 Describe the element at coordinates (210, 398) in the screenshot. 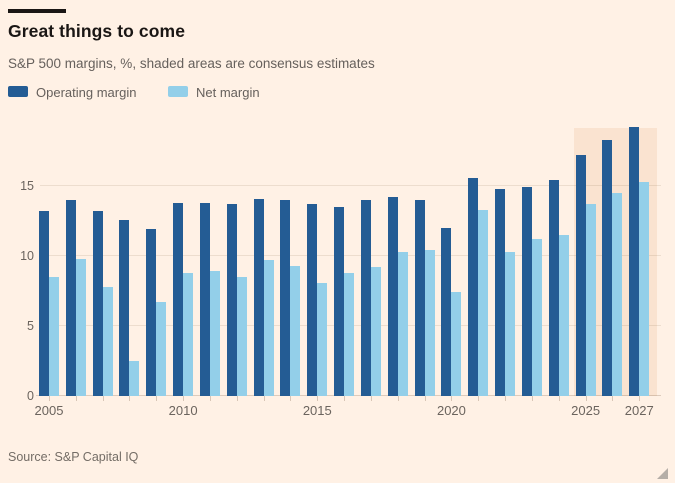

I see `x-axis-tick-2011` at that location.